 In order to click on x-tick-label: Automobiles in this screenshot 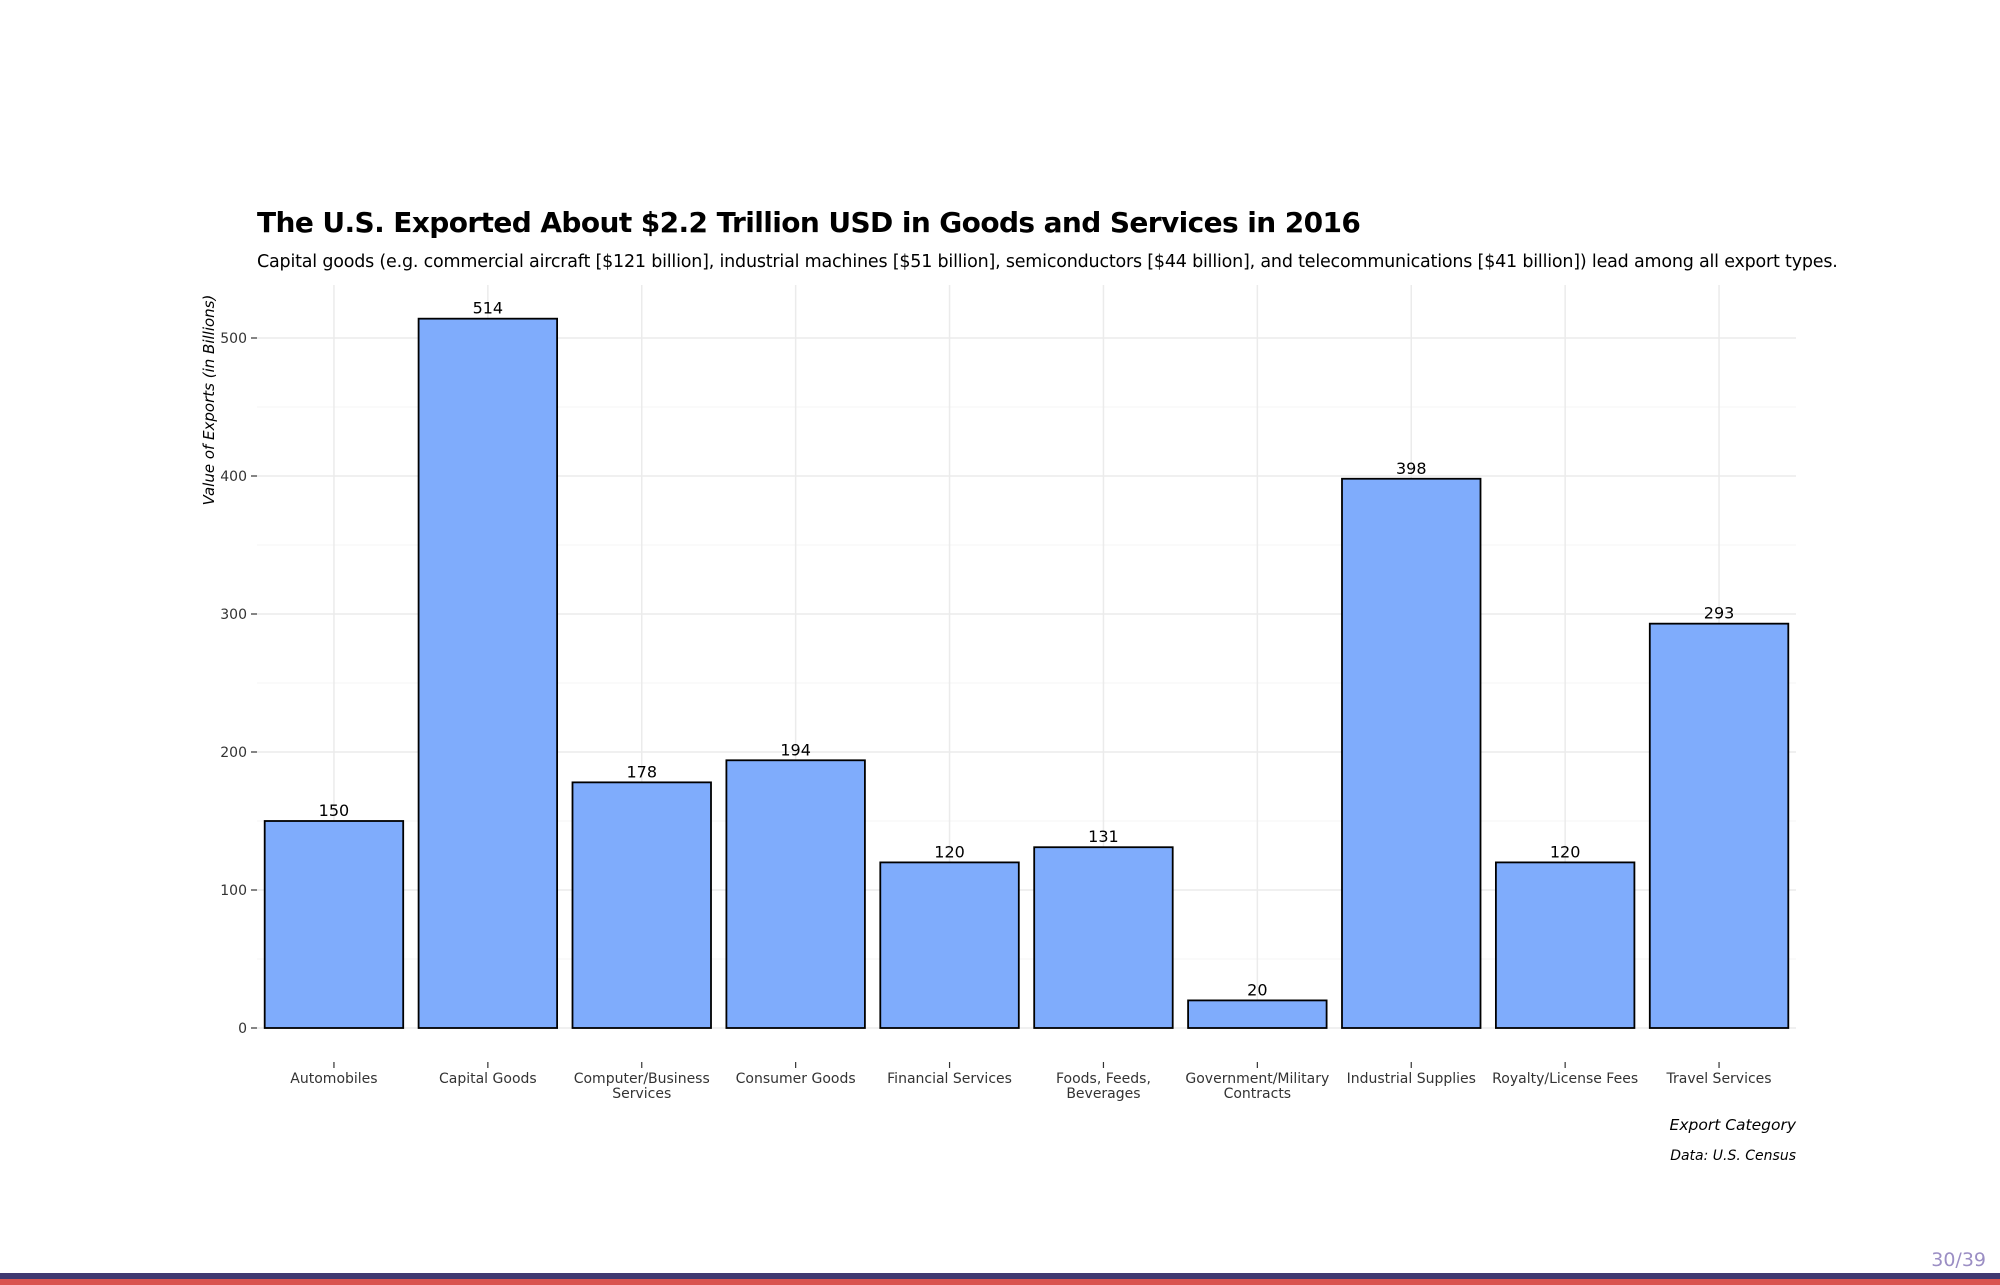, I will do `click(333, 1079)`.